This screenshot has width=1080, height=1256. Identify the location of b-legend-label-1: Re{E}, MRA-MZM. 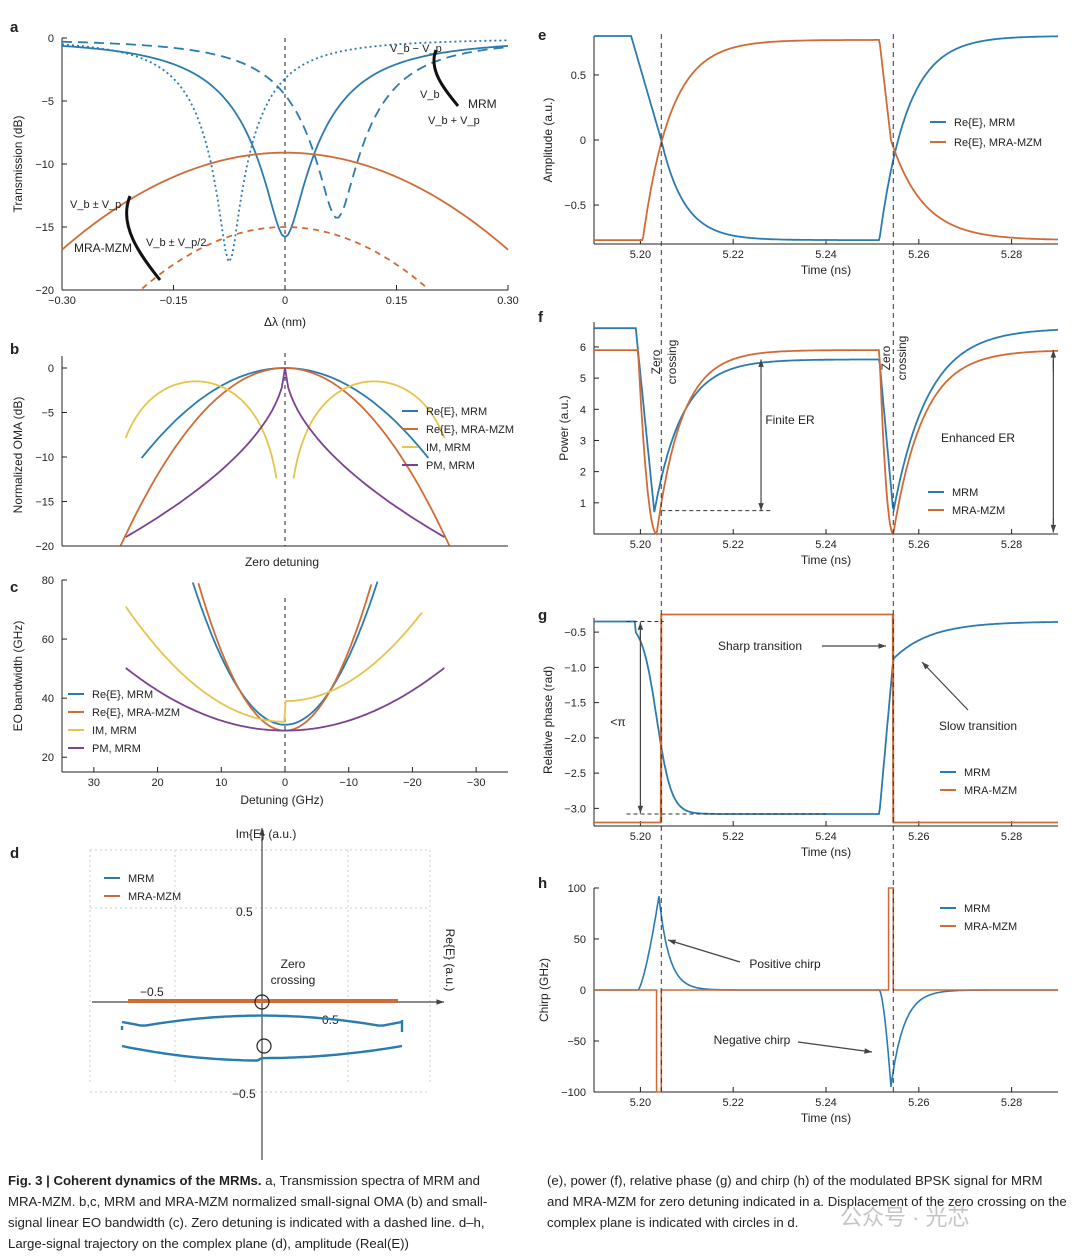
(470, 430).